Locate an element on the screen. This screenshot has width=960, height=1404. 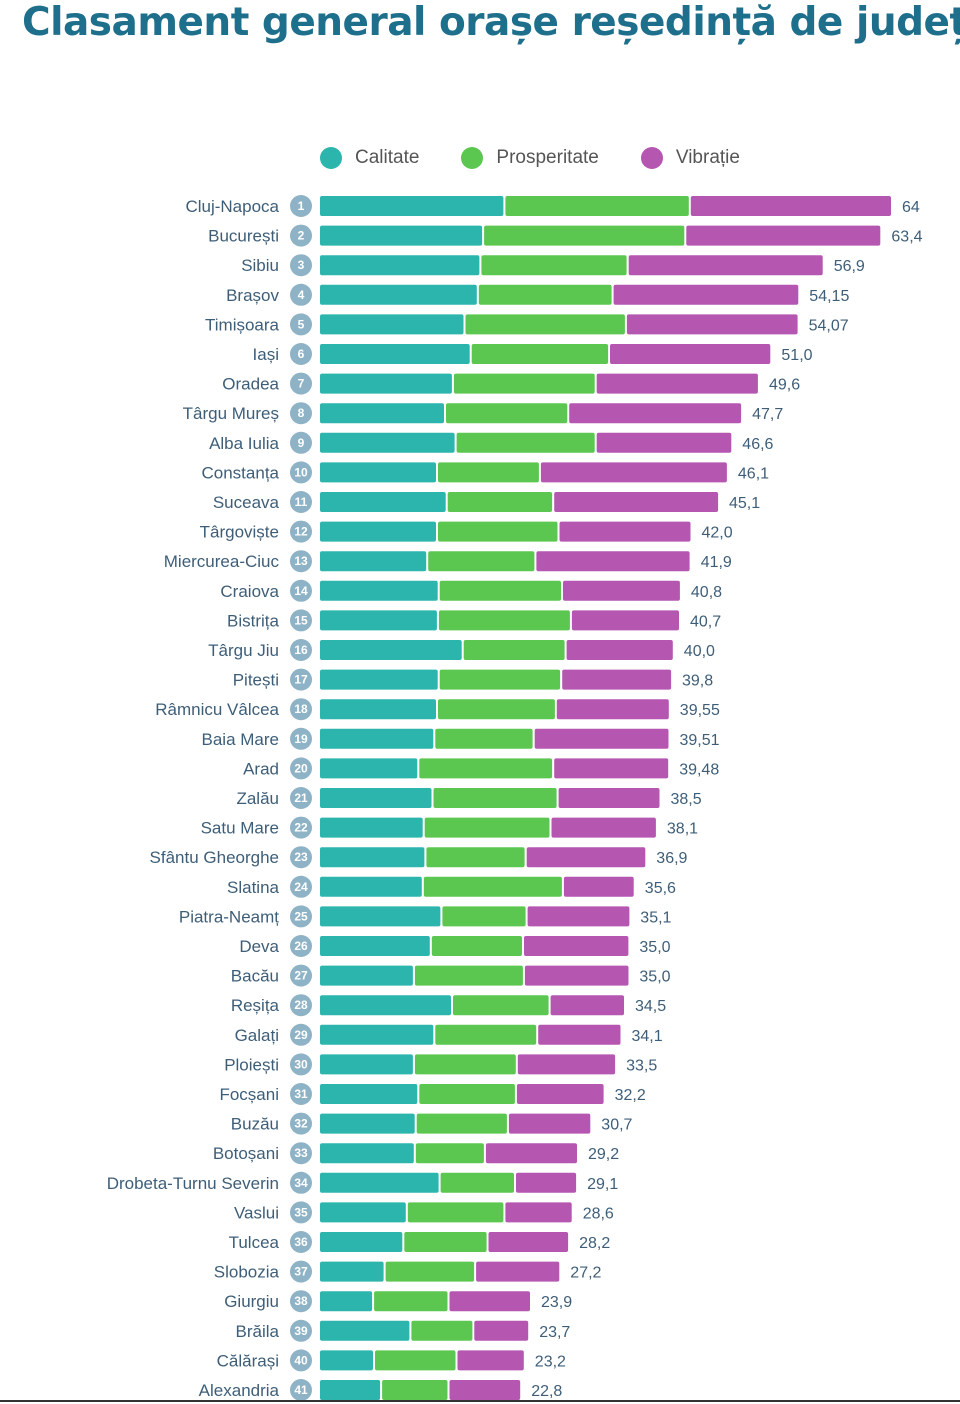
city-label: Slobozia is located at coordinates (247, 1272).